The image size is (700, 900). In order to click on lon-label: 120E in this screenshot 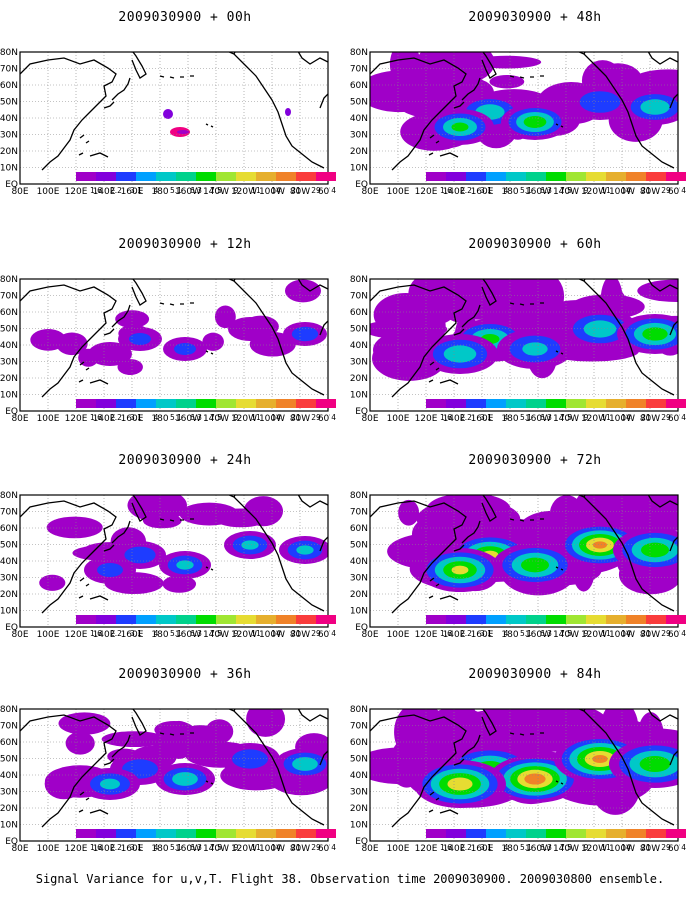, I will do `click(426, 419)`.